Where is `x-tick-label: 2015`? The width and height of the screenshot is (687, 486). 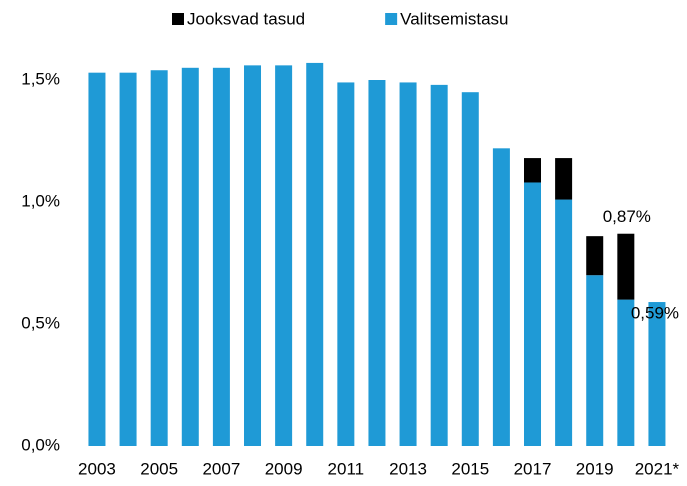 x-tick-label: 2015 is located at coordinates (470, 468).